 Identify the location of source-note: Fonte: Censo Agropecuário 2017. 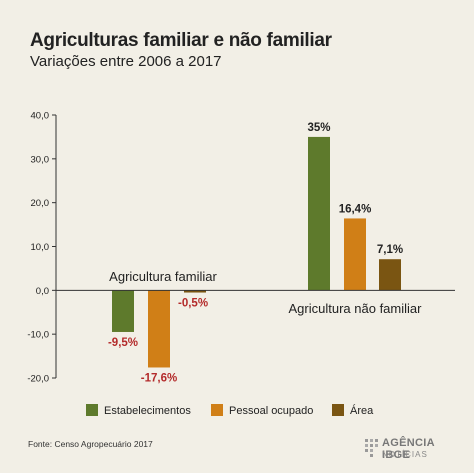
(90, 444).